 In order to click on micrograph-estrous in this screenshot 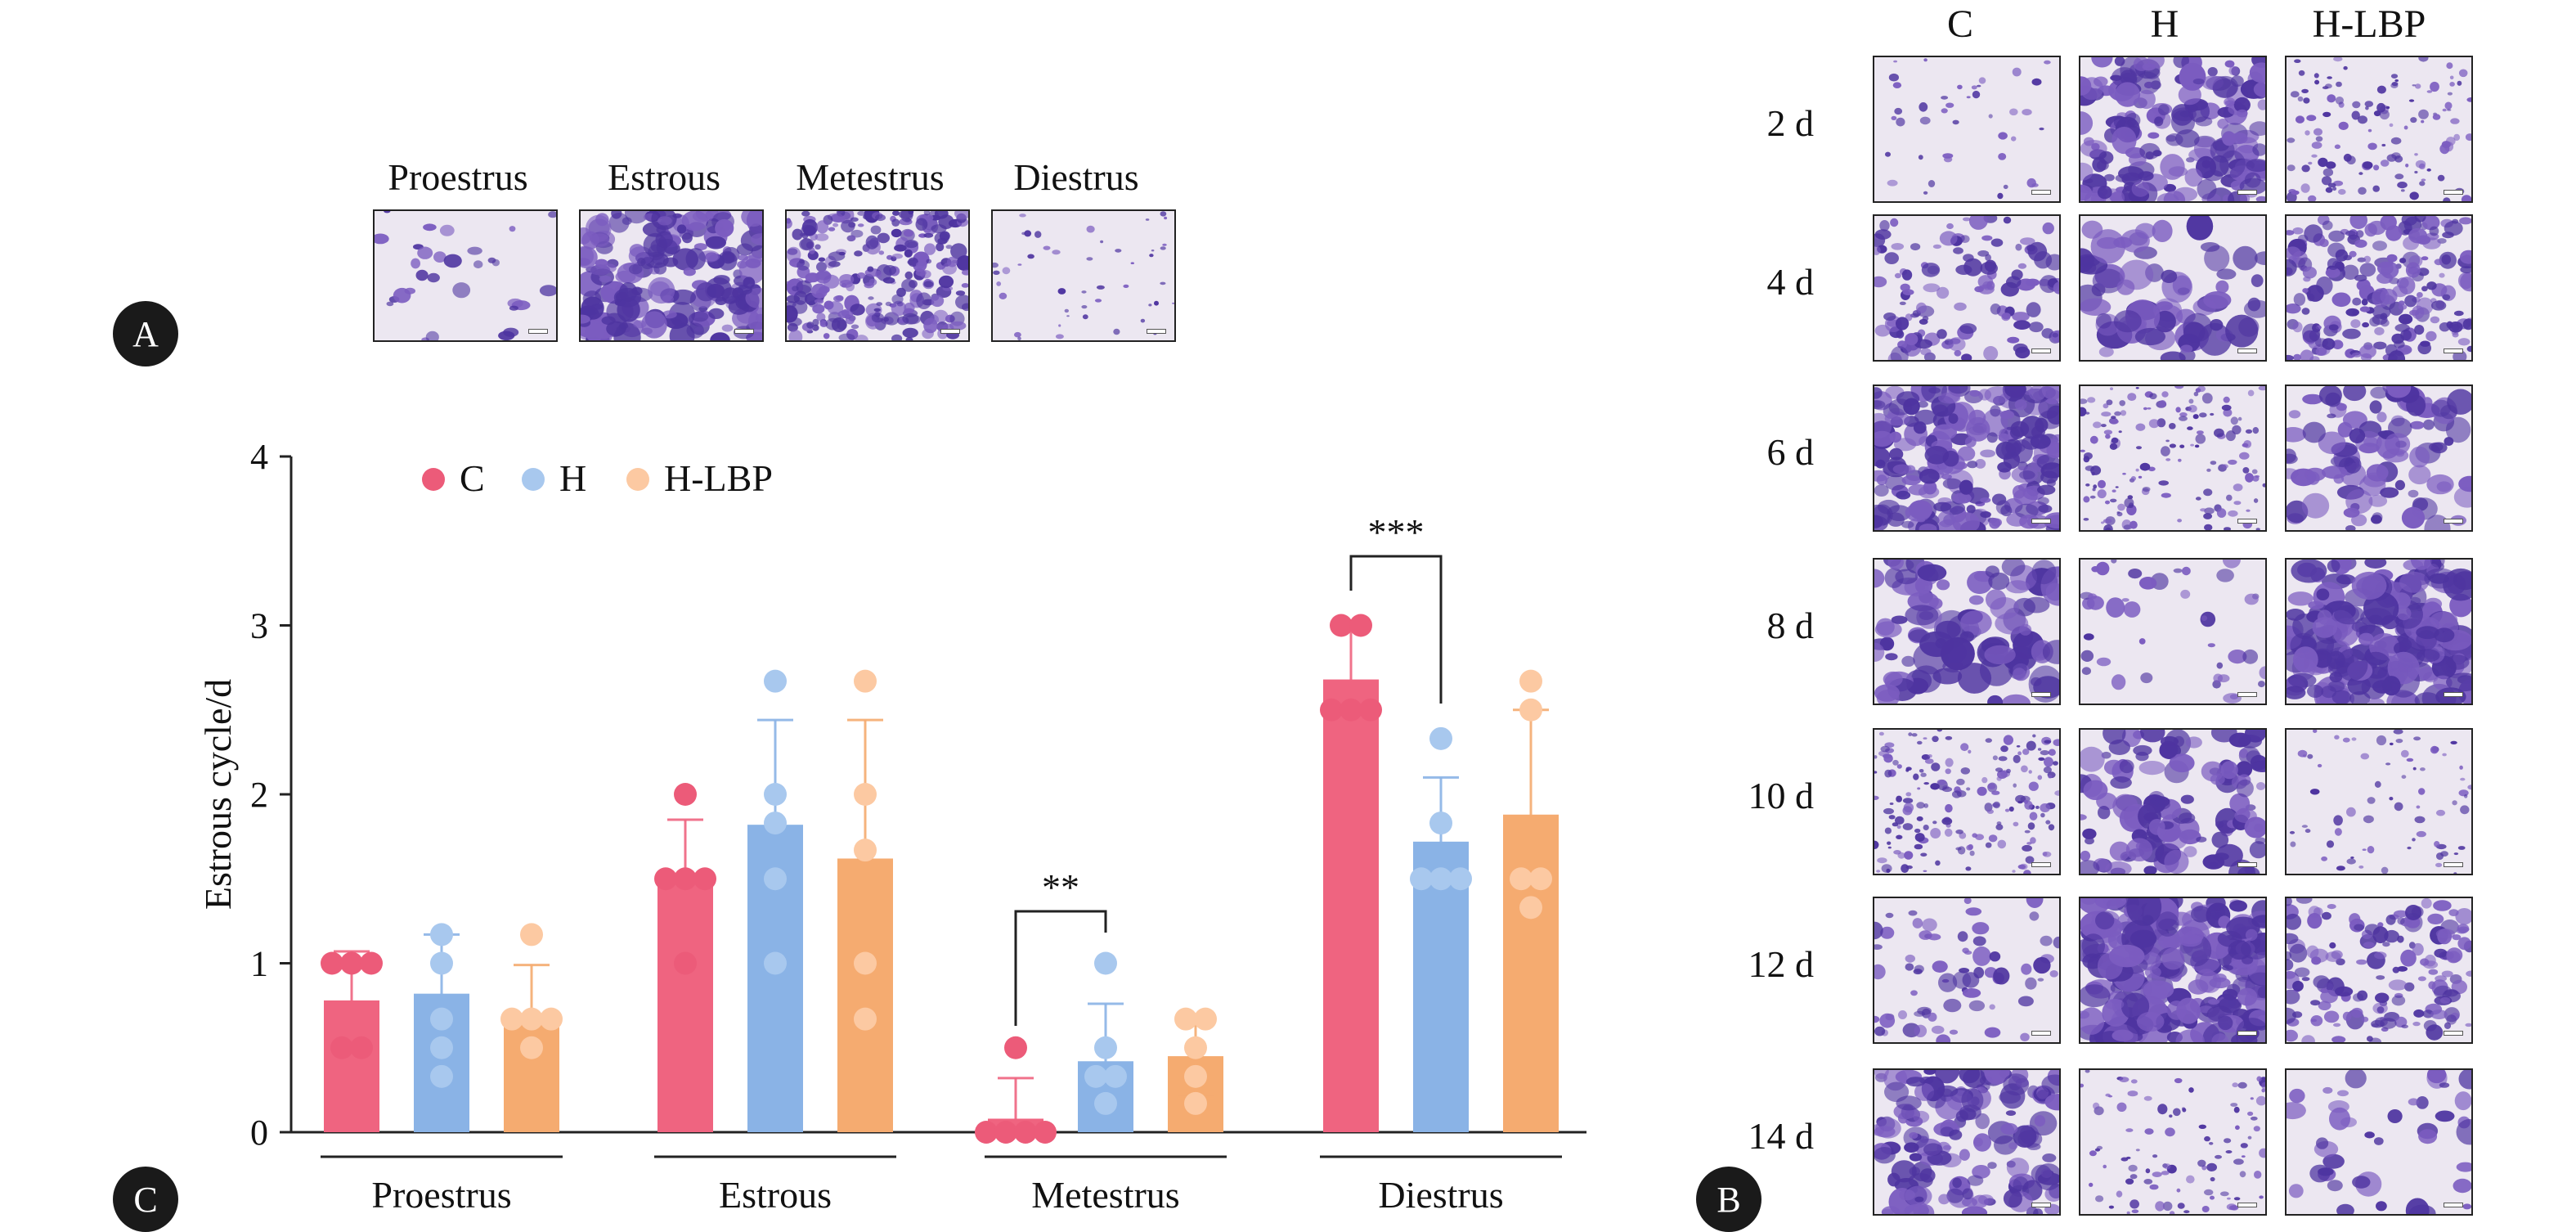, I will do `click(672, 275)`.